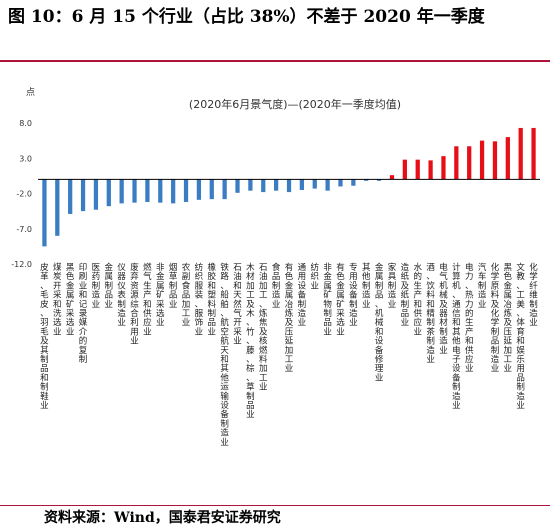 Image resolution: width=550 pixels, height=530 pixels. I want to click on x-tick-label: 电气机械及器材制造业, so click(443, 309).